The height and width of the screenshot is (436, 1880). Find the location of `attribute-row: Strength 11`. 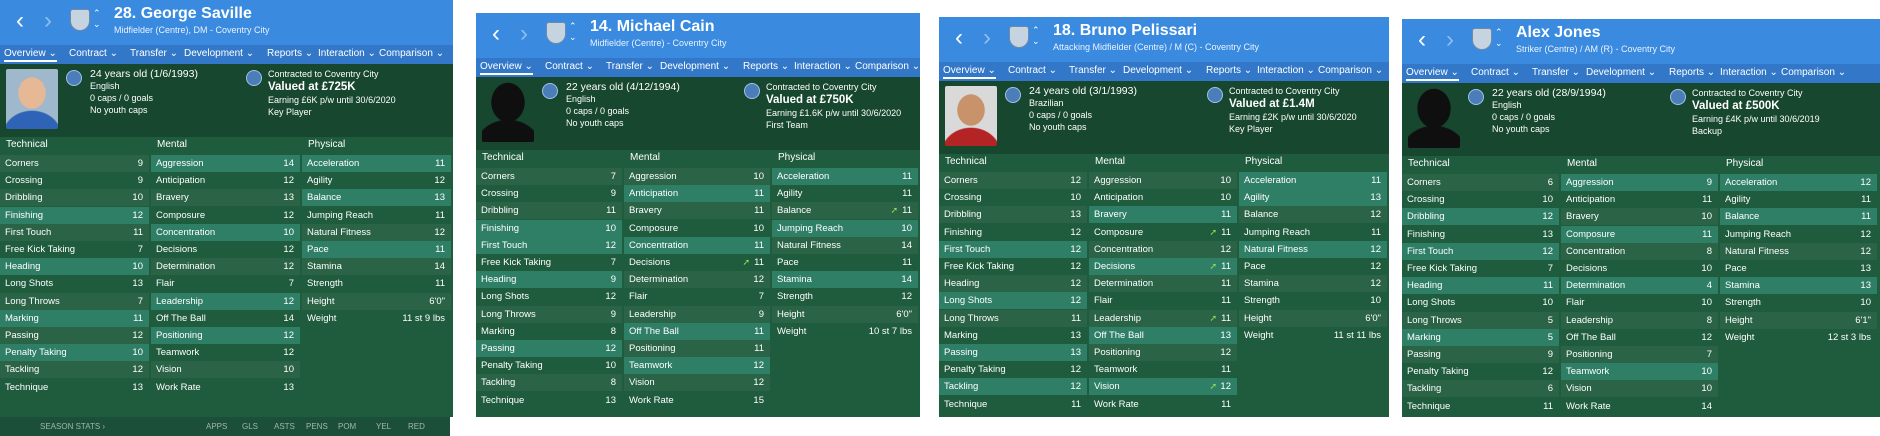

attribute-row: Strength 11 is located at coordinates (376, 283).